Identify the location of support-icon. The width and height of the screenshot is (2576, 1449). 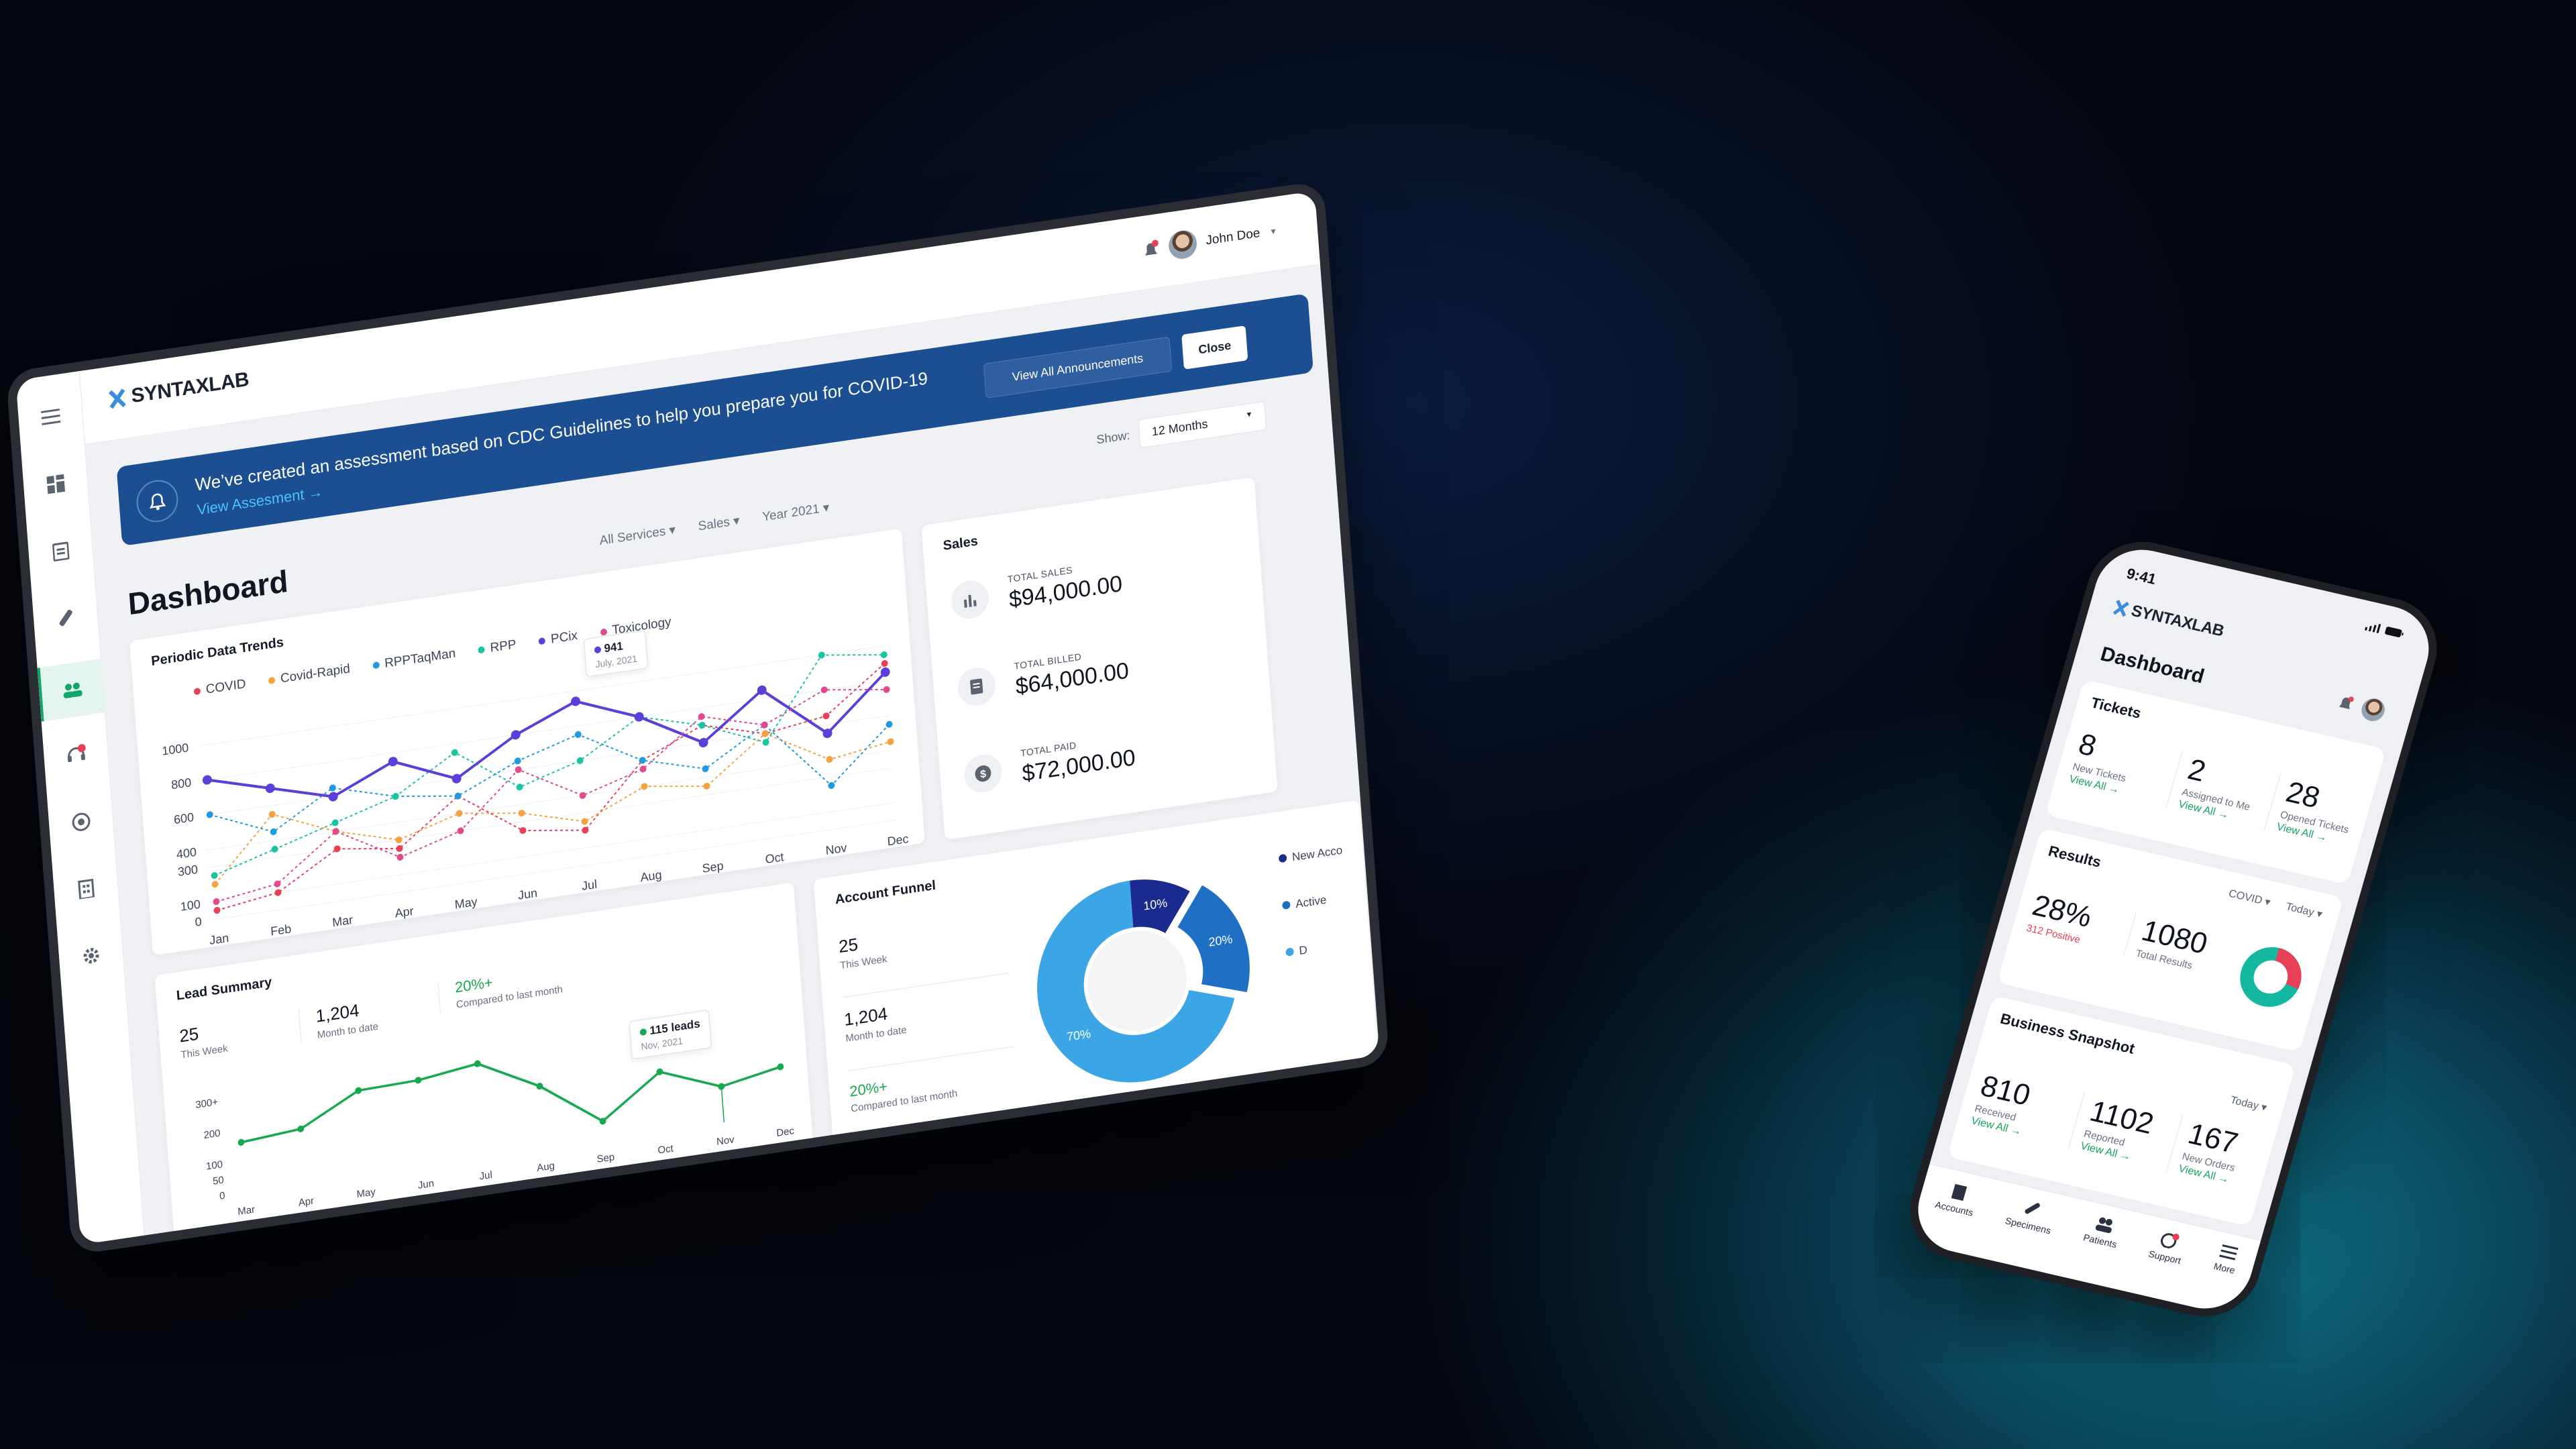
(76, 754).